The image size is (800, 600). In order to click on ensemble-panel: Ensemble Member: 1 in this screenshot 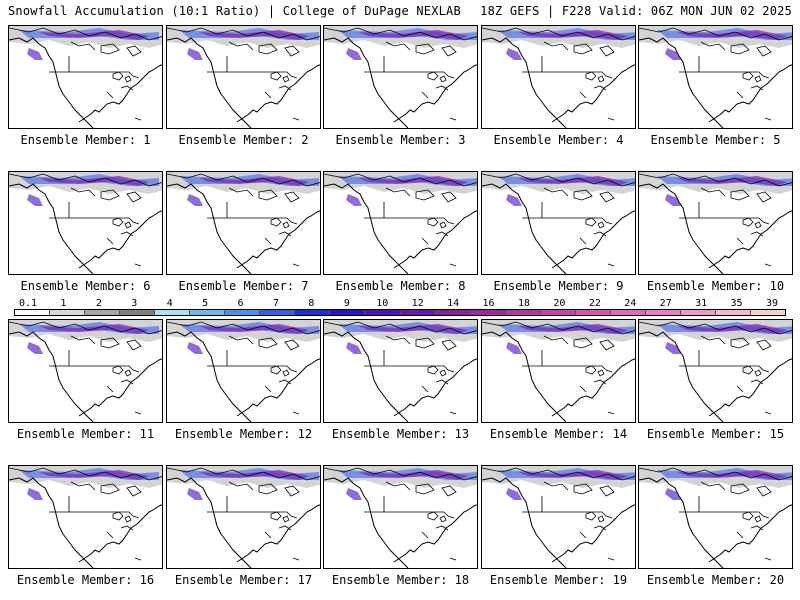, I will do `click(85, 89)`.